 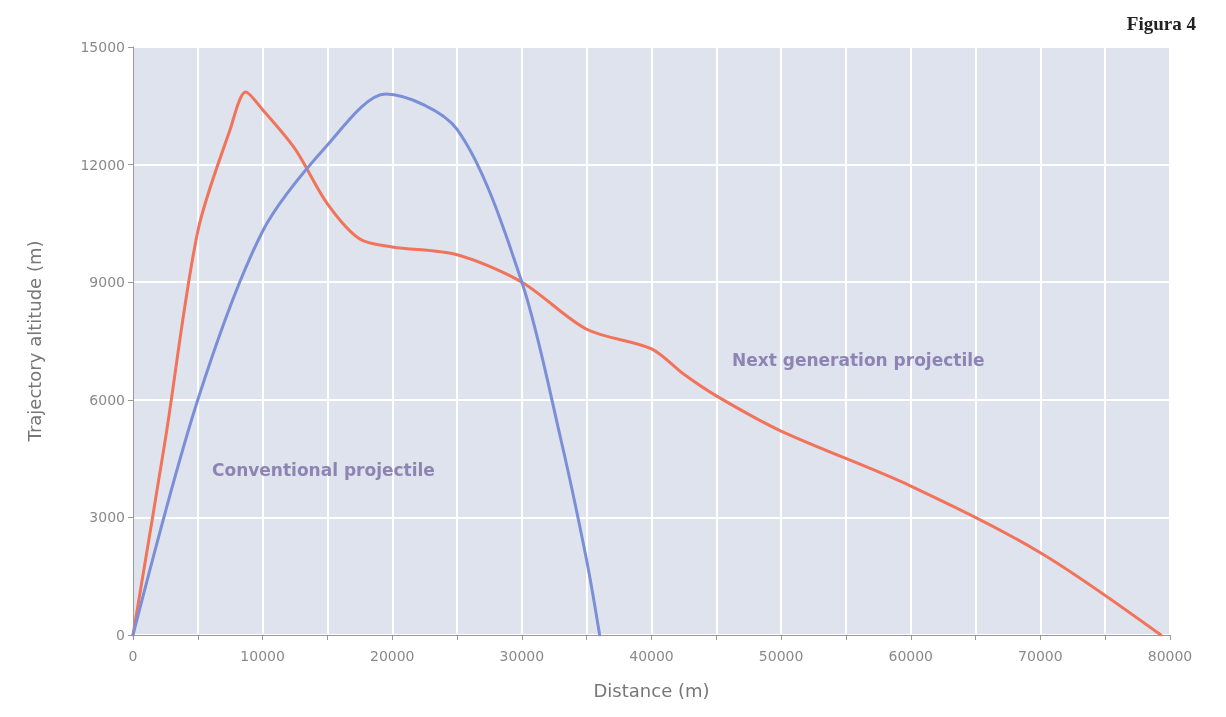 What do you see at coordinates (1170, 656) in the screenshot?
I see `x-tick-label: 80000` at bounding box center [1170, 656].